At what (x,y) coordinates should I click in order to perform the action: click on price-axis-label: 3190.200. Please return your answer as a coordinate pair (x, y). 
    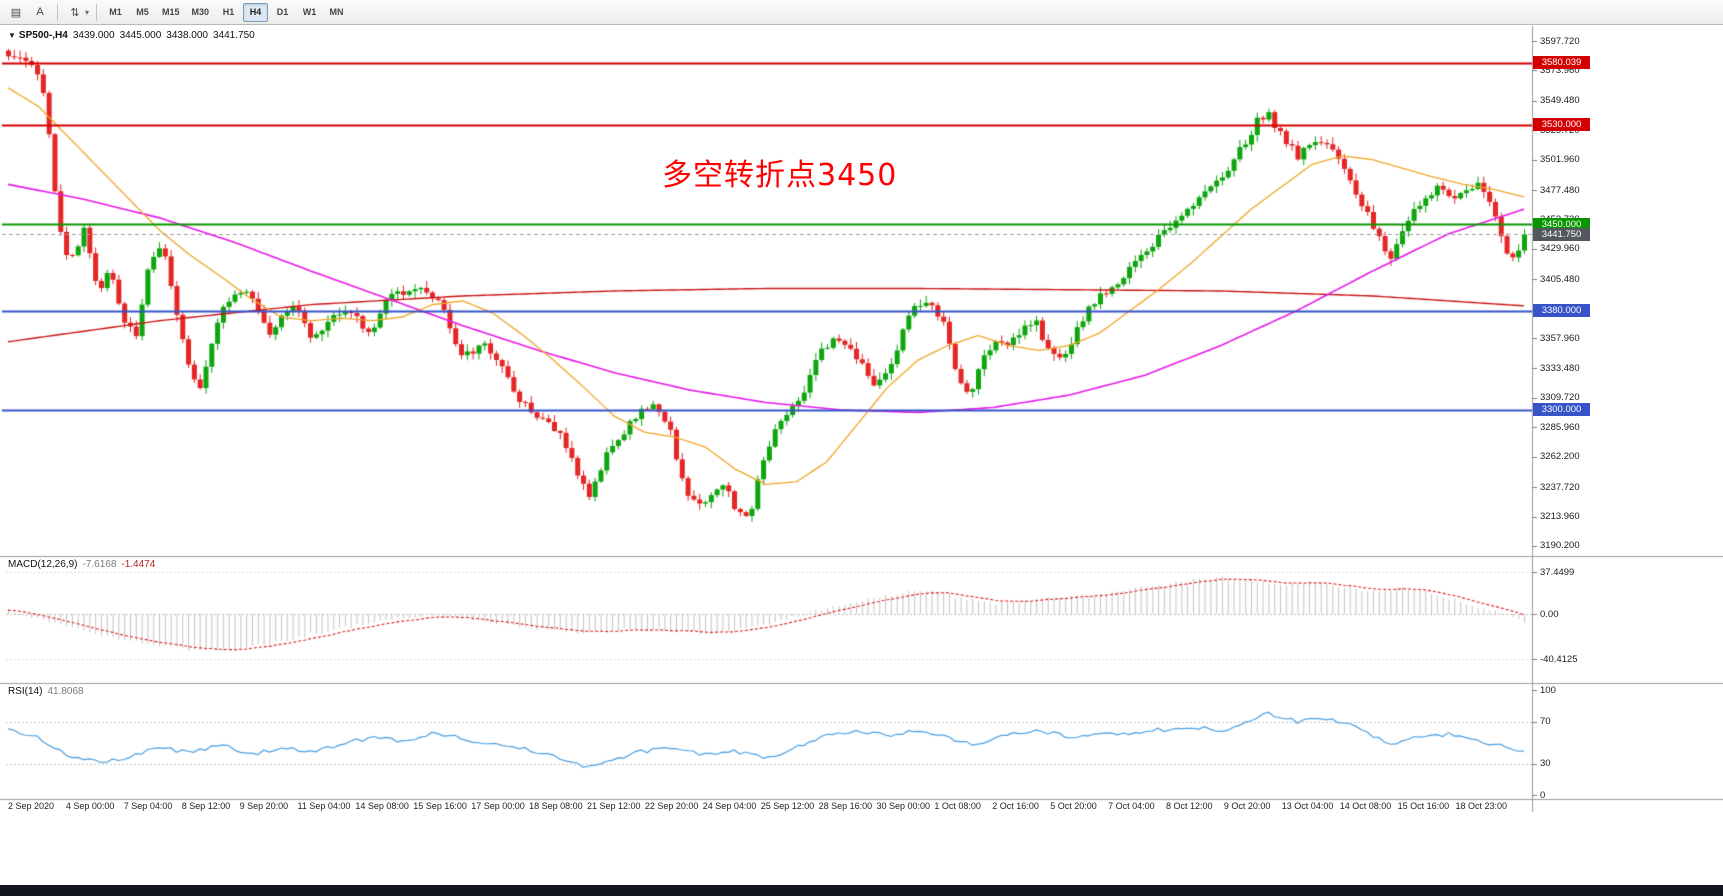
    Looking at the image, I should click on (1560, 546).